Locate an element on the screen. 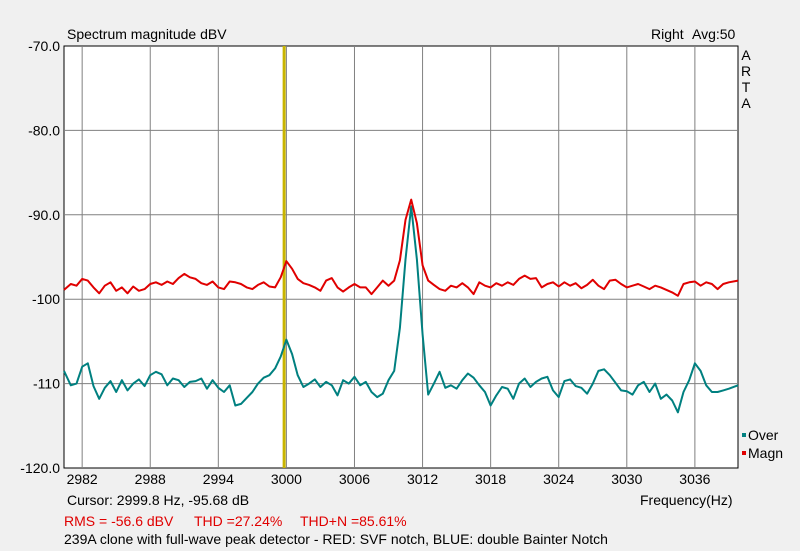 Image resolution: width=800 pixels, height=551 pixels. legend-label-over: Over is located at coordinates (763, 435).